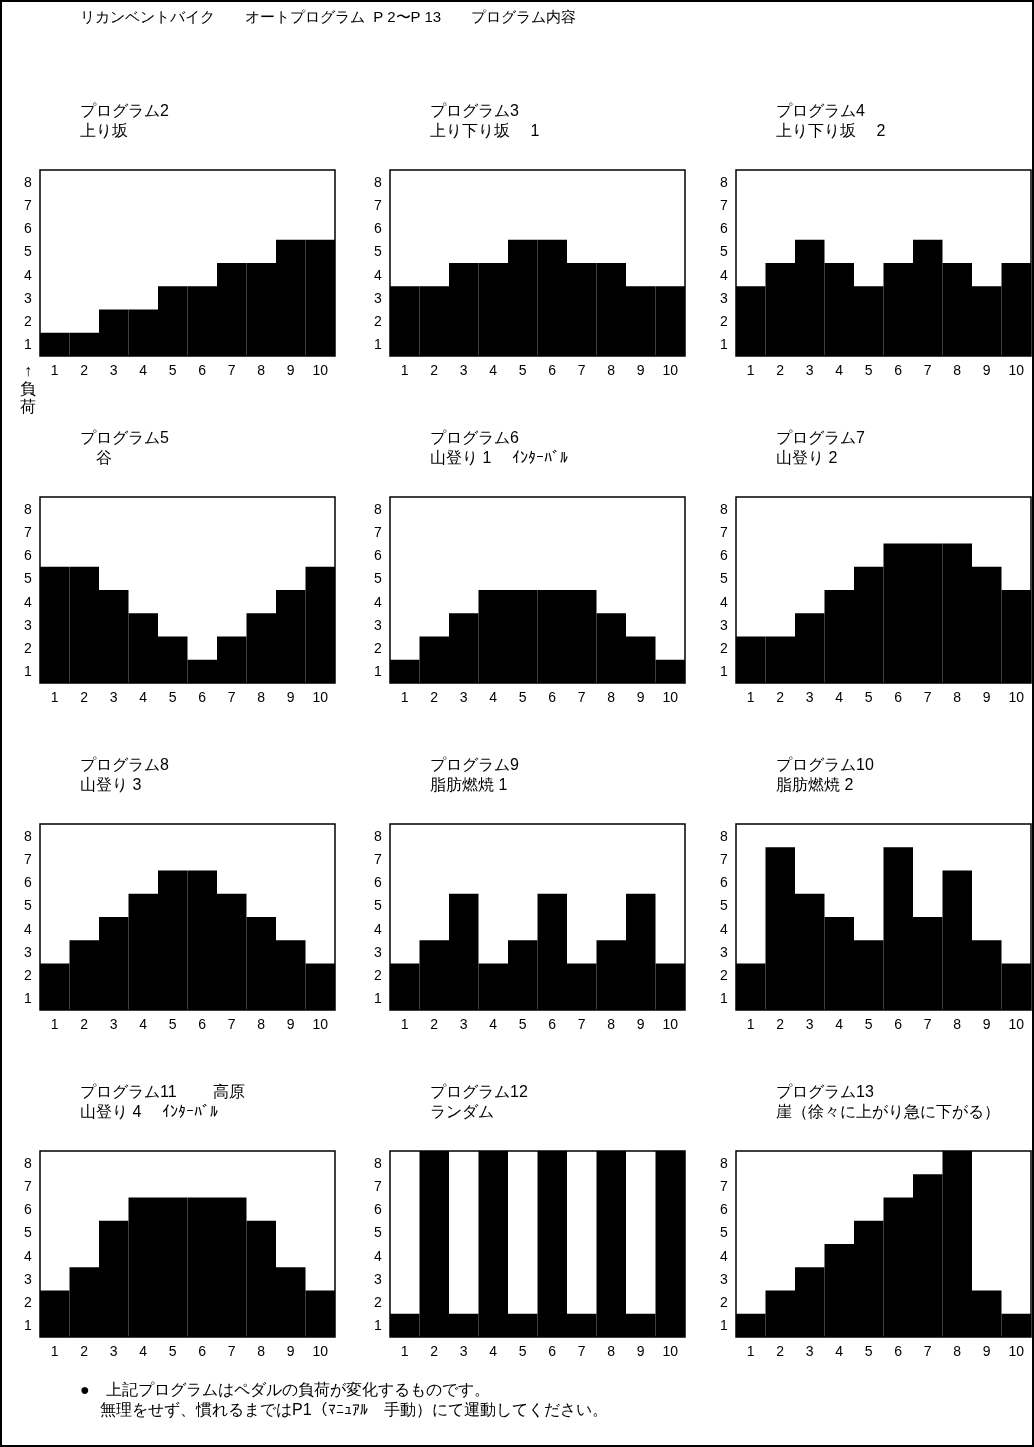 This screenshot has height=1447, width=1034. What do you see at coordinates (807, 457) in the screenshot?
I see `subtitle: 山登り 2` at bounding box center [807, 457].